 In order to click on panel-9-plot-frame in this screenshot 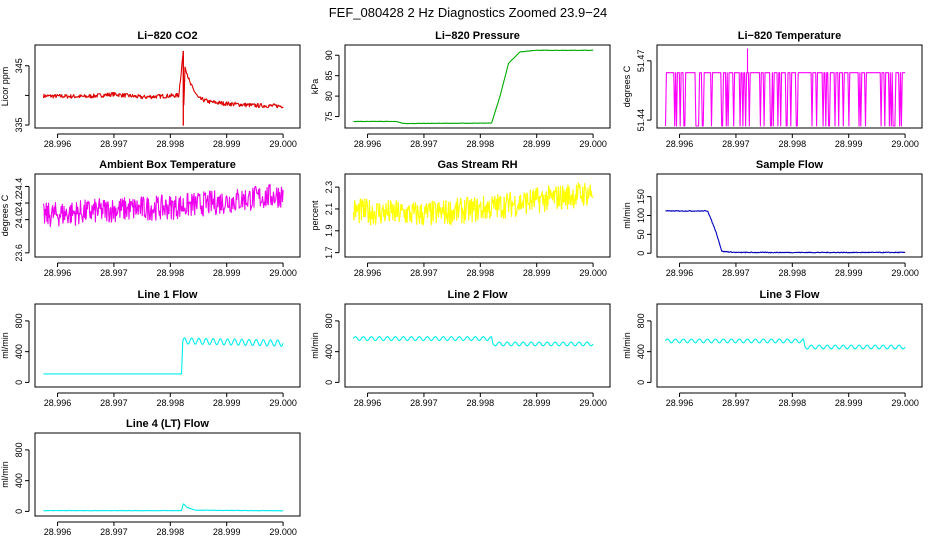, I will do `click(789, 345)`.